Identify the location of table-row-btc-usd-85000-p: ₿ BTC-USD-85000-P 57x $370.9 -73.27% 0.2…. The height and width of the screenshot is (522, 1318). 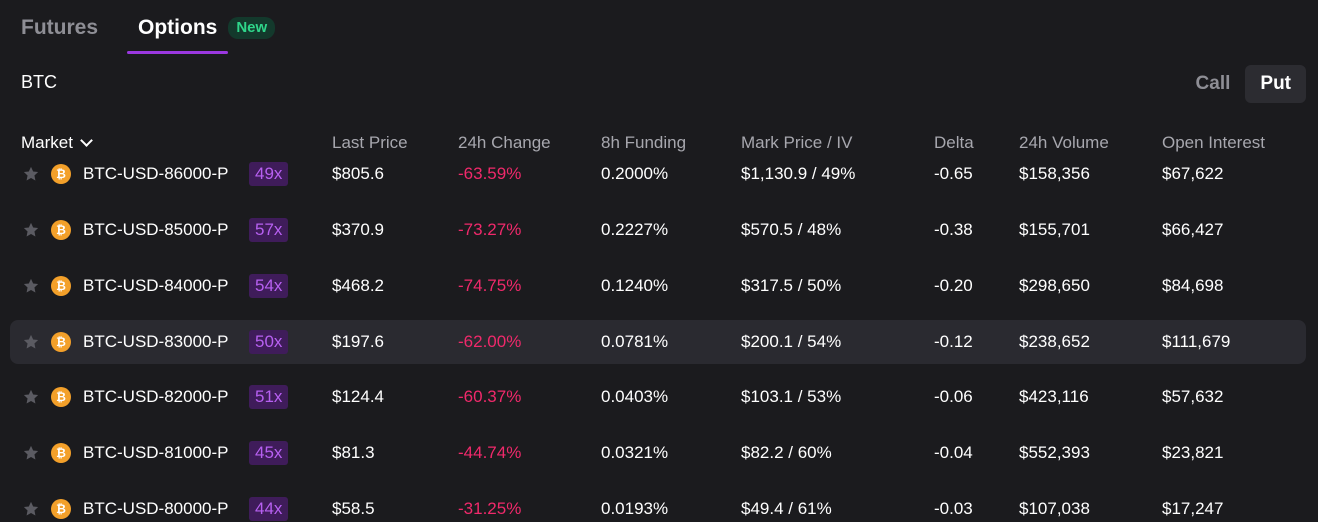
(658, 230).